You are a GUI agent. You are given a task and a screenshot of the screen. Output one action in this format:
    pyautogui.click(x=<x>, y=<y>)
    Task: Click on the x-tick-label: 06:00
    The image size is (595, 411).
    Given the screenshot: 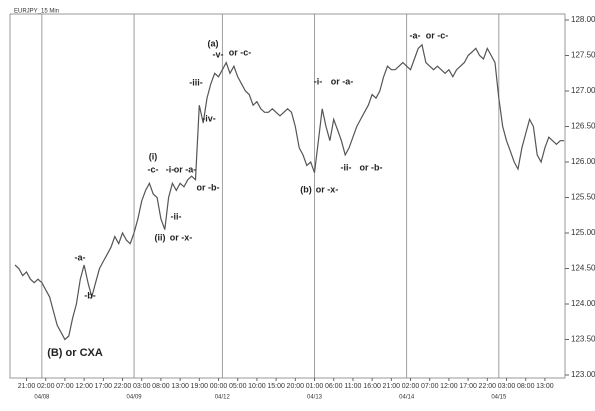 What is the action you would take?
    pyautogui.click(x=334, y=386)
    